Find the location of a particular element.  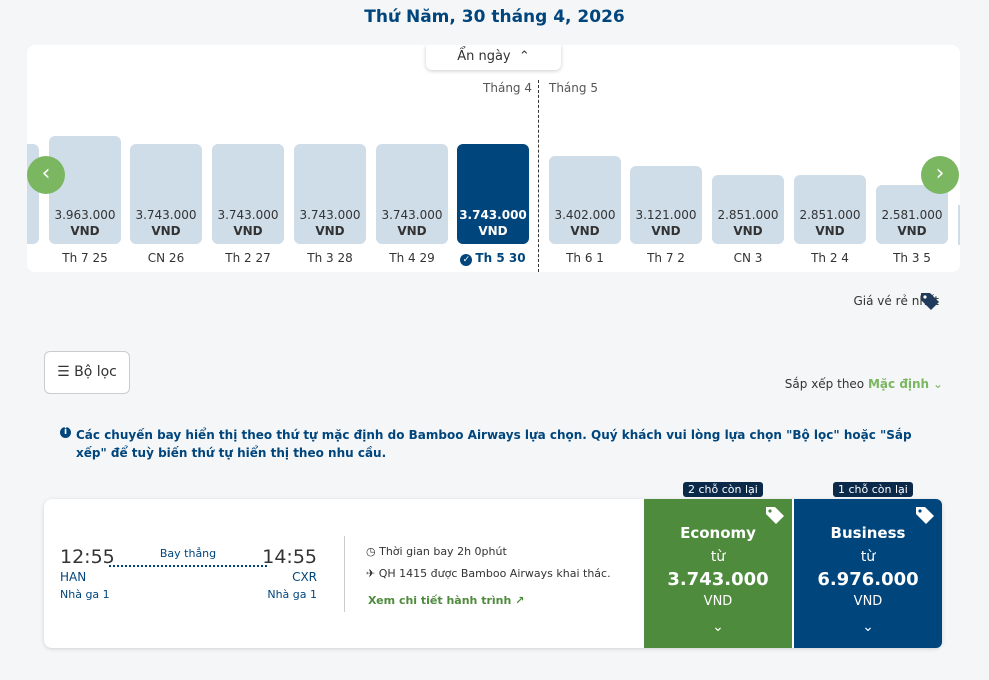

month-divider is located at coordinates (538, 176).